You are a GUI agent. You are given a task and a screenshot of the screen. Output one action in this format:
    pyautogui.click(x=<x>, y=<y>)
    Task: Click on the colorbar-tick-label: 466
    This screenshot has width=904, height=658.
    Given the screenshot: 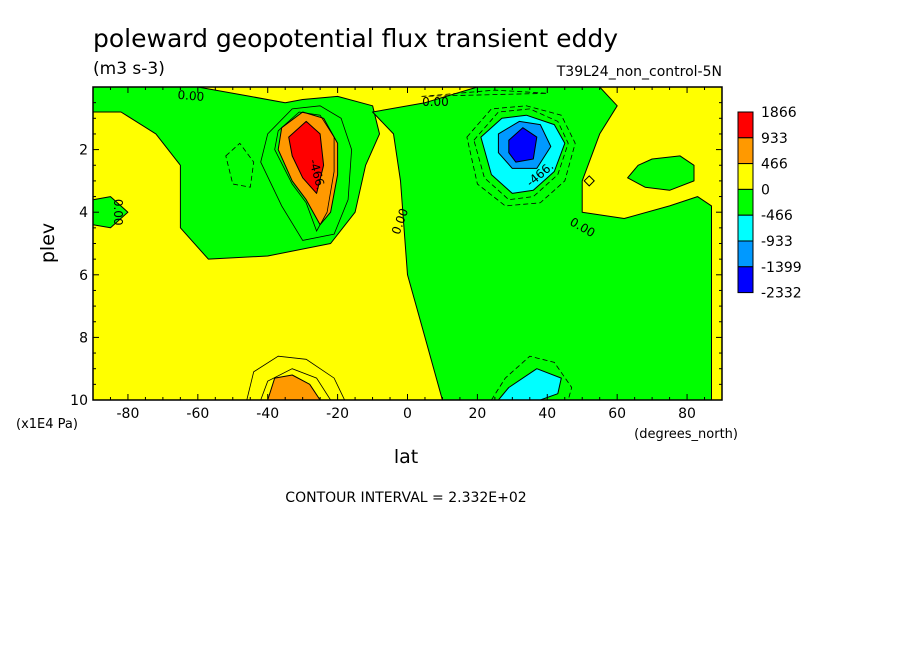 What is the action you would take?
    pyautogui.click(x=774, y=165)
    